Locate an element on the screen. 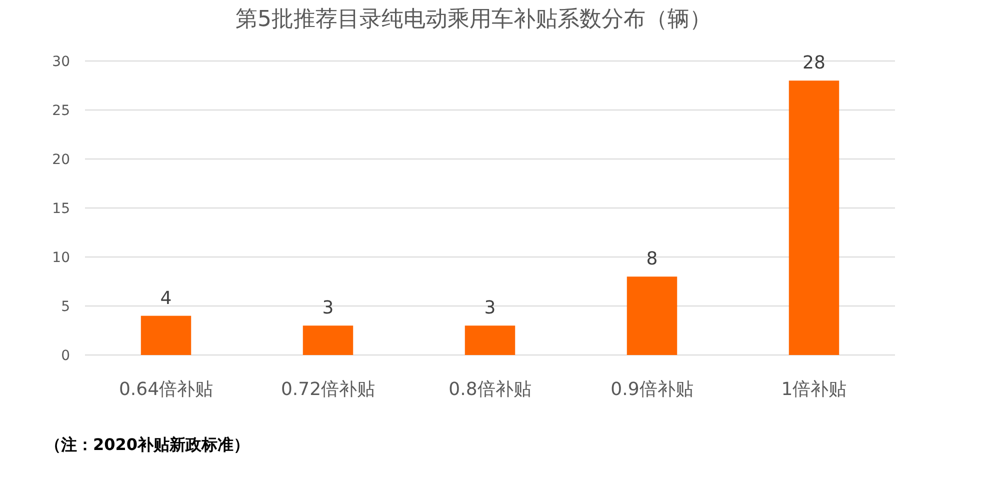 The image size is (987, 479). x-tick-label: 0.8倍补贴 is located at coordinates (490, 389).